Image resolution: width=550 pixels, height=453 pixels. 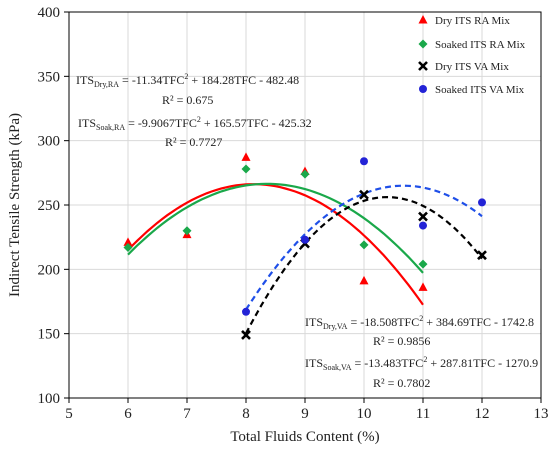 I want to click on x-tick-label: 7, so click(x=187, y=414).